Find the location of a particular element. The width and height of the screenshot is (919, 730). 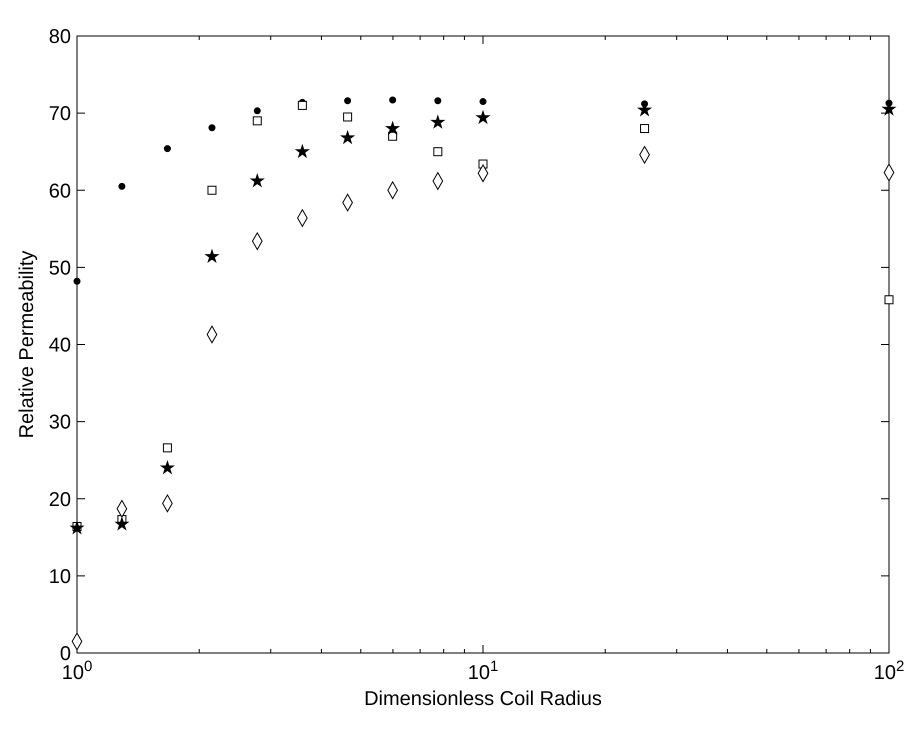

x-tick-label: 10$^{1}$ is located at coordinates (483, 671).